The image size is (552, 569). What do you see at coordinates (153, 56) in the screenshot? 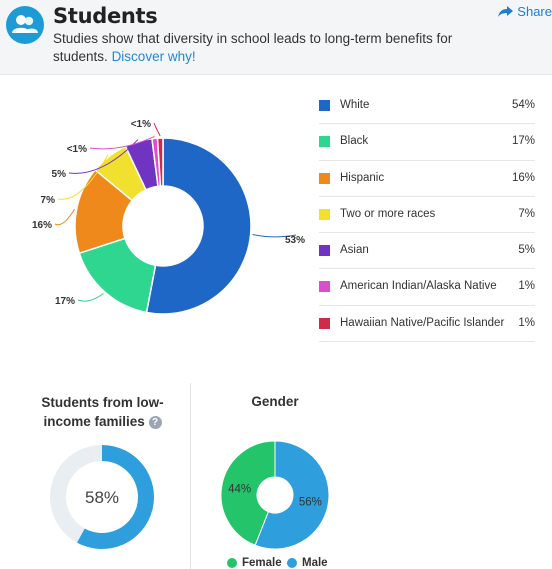
I see `discover-why-link: Discover why!` at bounding box center [153, 56].